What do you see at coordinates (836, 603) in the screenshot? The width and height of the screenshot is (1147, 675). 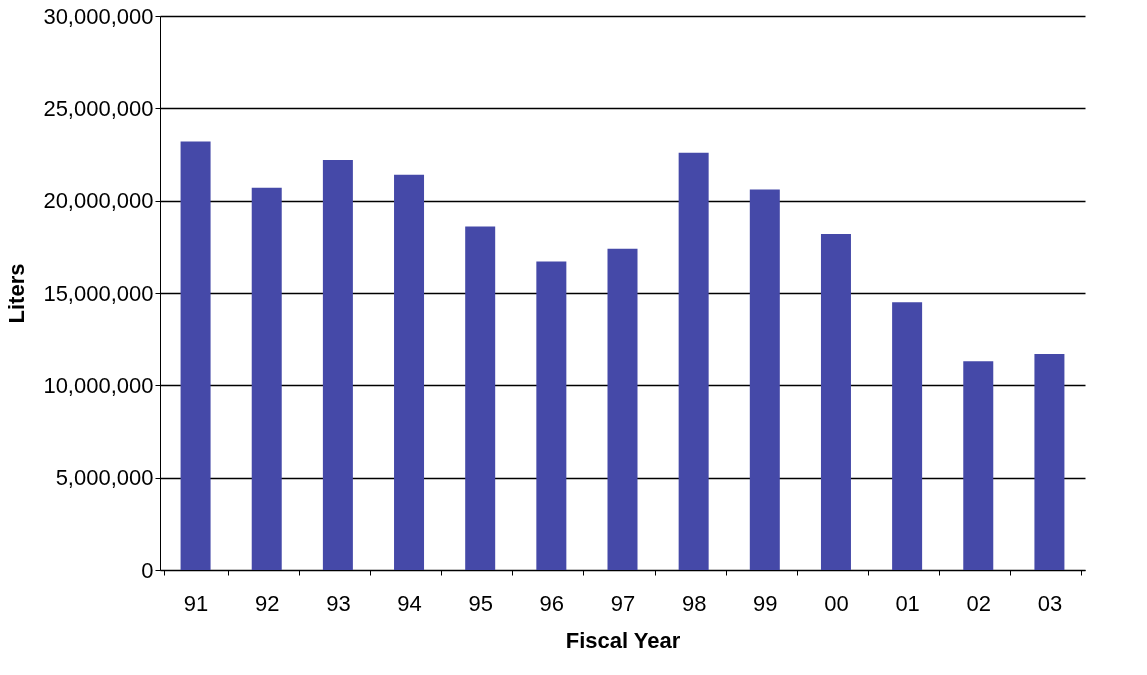 I see `x-tick-label: 00` at bounding box center [836, 603].